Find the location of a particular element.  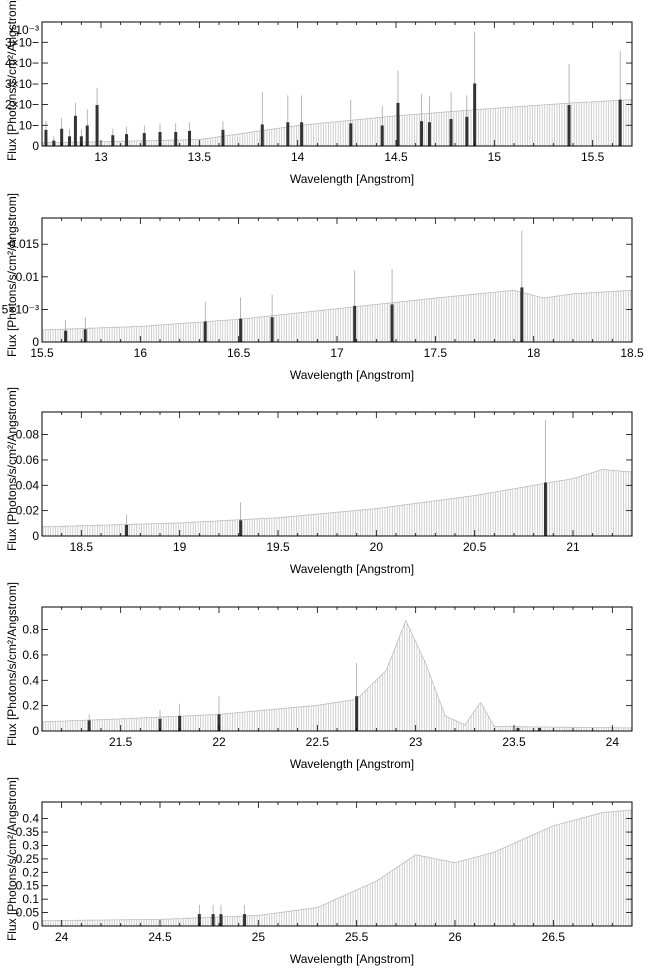

y-tick-label: 0.1 is located at coordinates (30, 899).